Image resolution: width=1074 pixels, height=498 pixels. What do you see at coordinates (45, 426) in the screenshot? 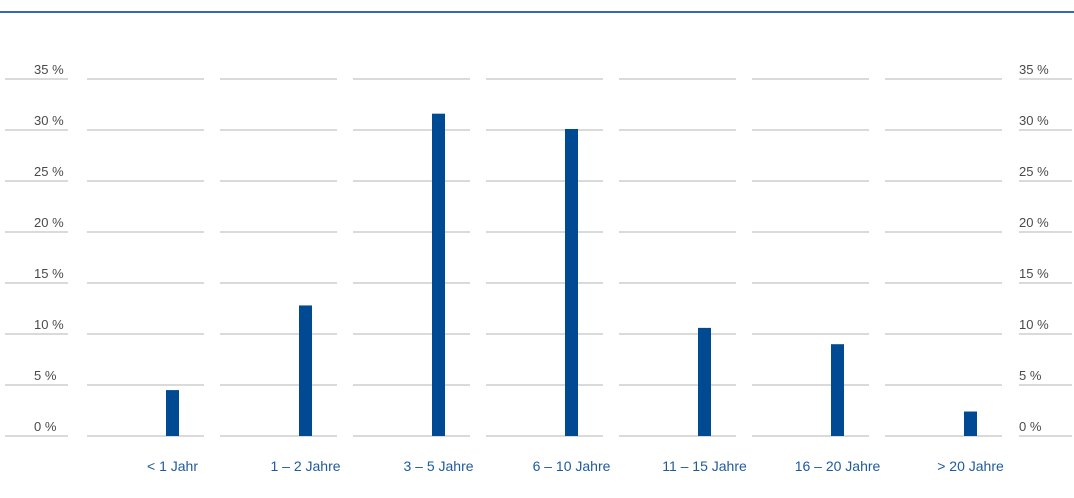
I see `y-tick-label-left: 0 %` at bounding box center [45, 426].